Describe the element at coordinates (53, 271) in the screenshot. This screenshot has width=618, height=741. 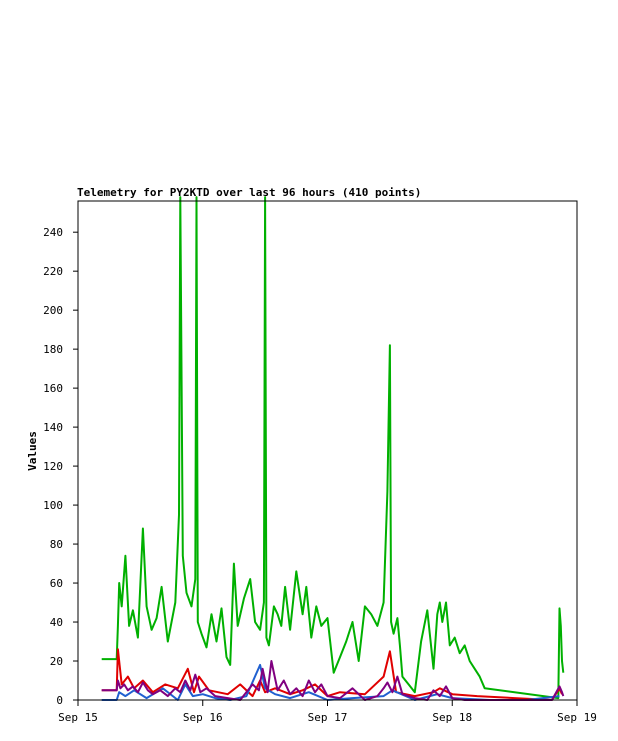
I see `y-tick-label: 220` at that location.